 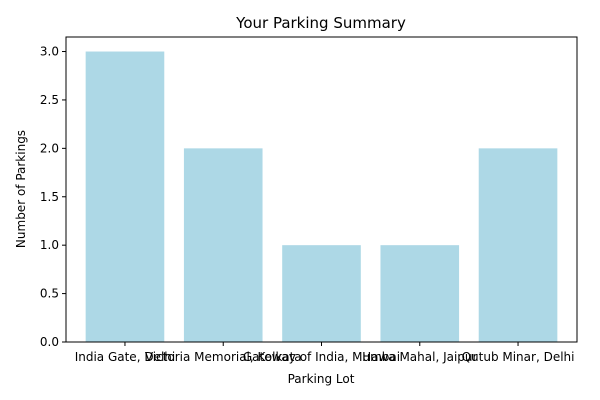 I want to click on x-tick-label: Qutub Minar, Delhi, so click(x=518, y=357).